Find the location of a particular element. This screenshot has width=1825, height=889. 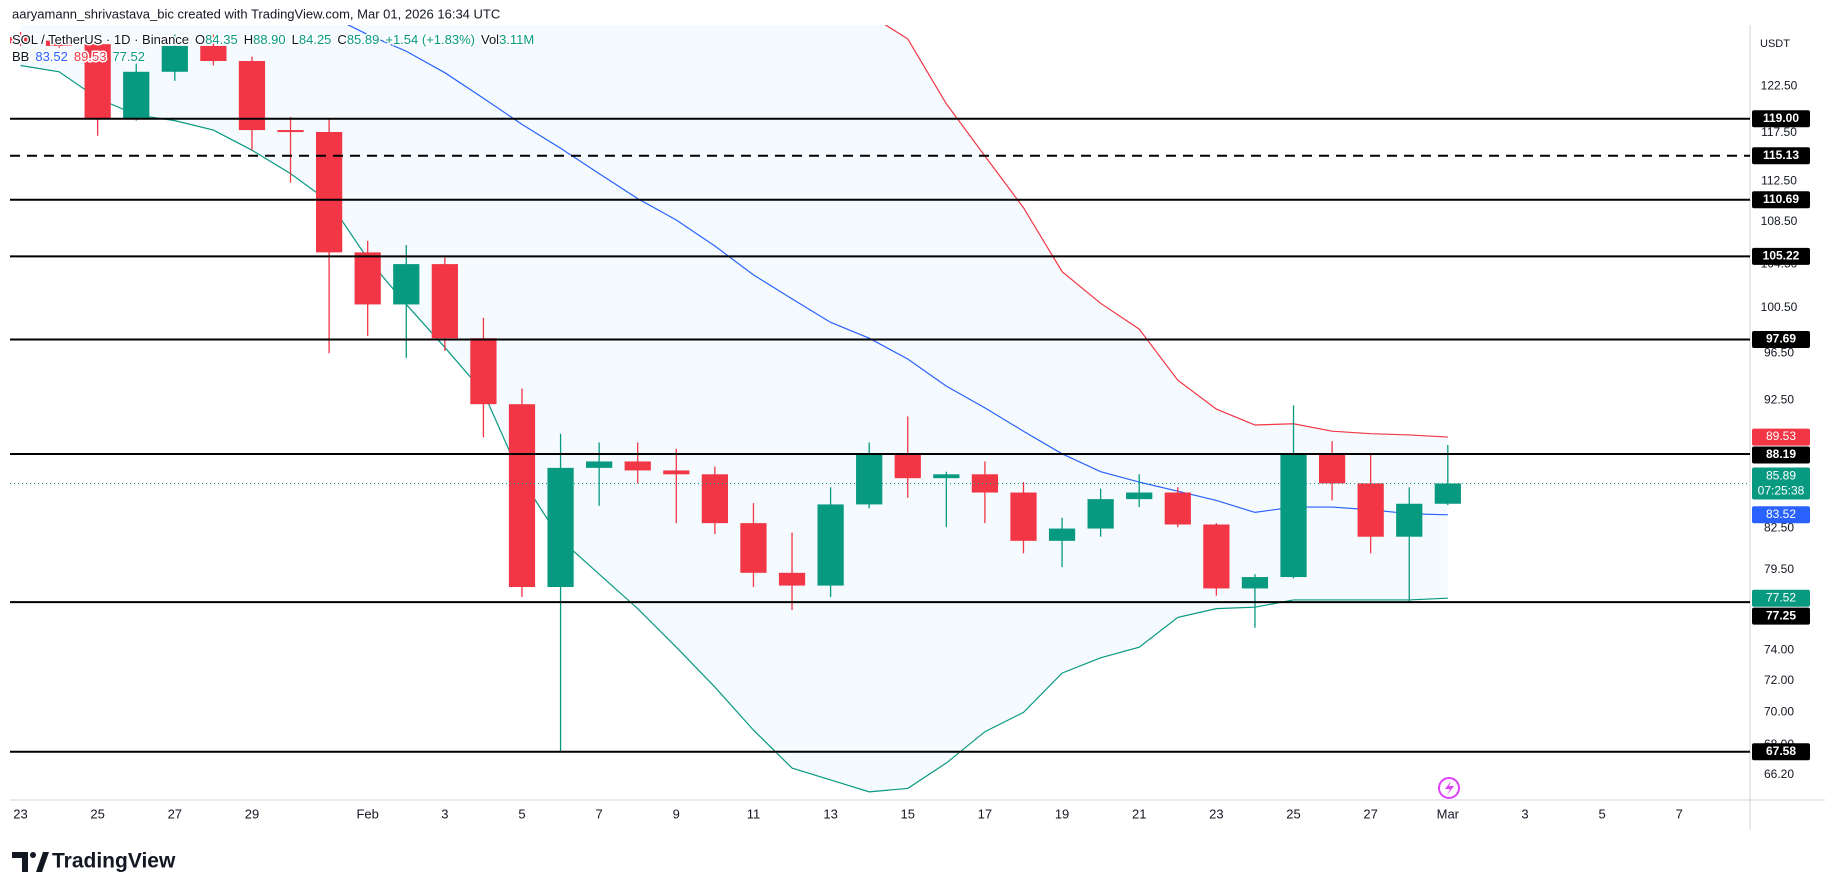

y-tick-label: 92.50 is located at coordinates (1779, 400).